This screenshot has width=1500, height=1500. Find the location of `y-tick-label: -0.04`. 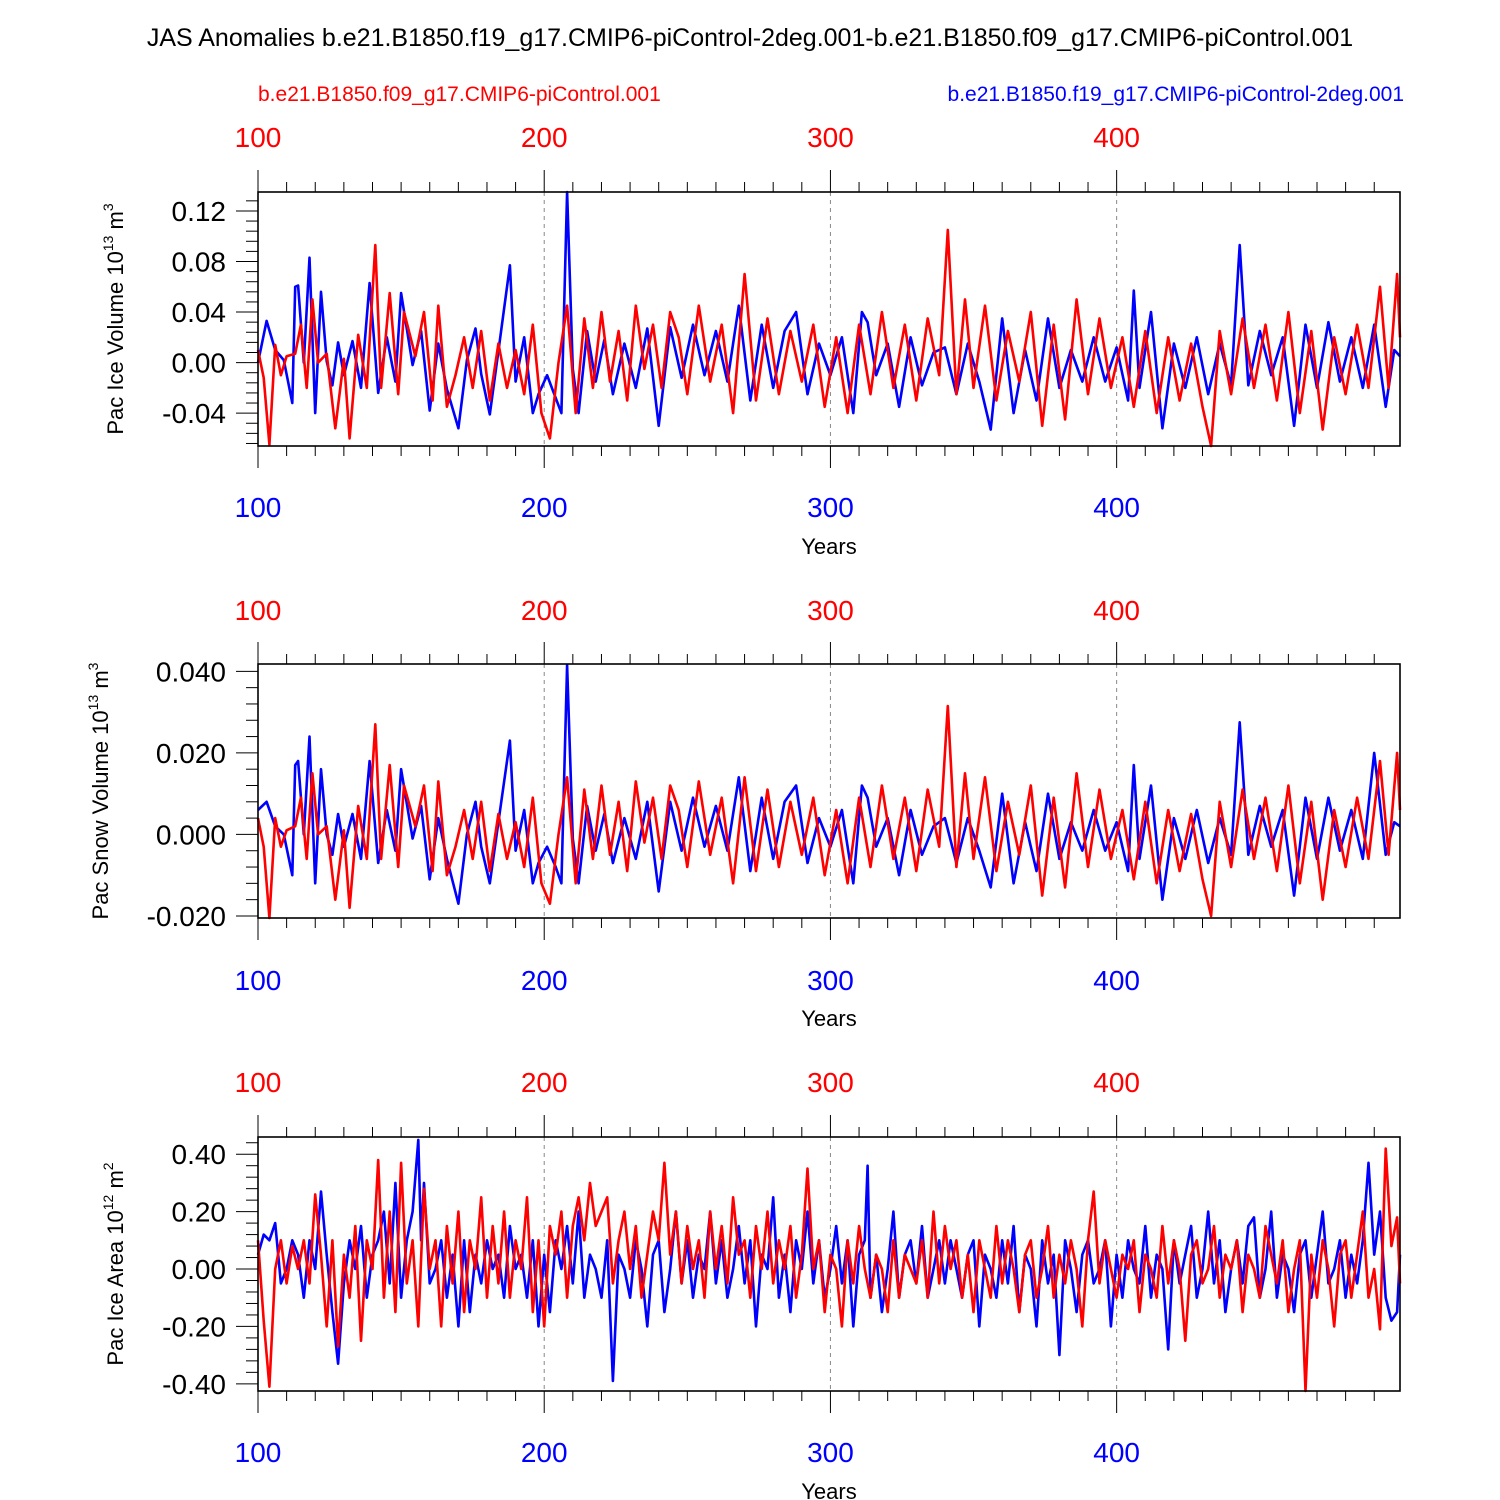

y-tick-label: -0.04 is located at coordinates (194, 413).